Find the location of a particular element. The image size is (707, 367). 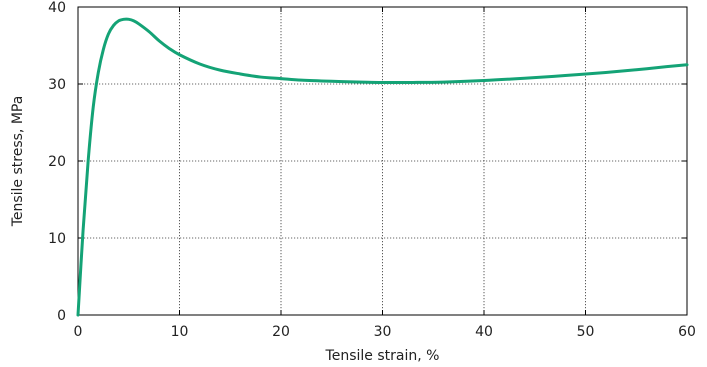

x-tick-label: 50 is located at coordinates (586, 332).